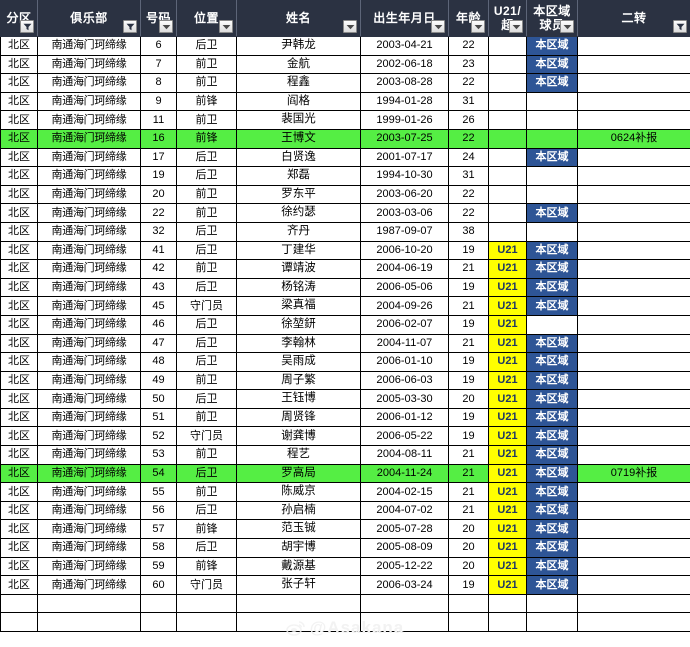 The image size is (690, 647). Describe the element at coordinates (298, 343) in the screenshot. I see `cell-name: 李翰林` at that location.